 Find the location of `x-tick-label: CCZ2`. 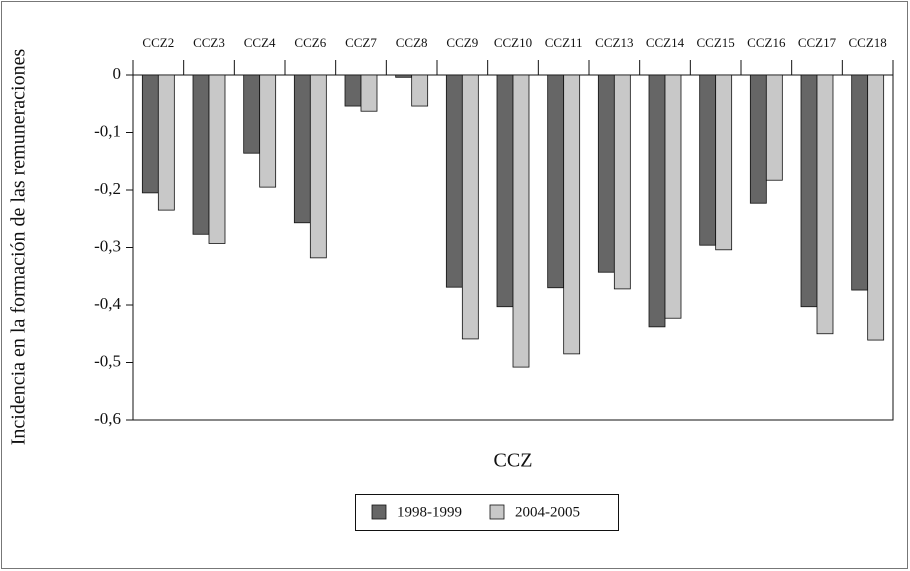

x-tick-label: CCZ2 is located at coordinates (158, 42).